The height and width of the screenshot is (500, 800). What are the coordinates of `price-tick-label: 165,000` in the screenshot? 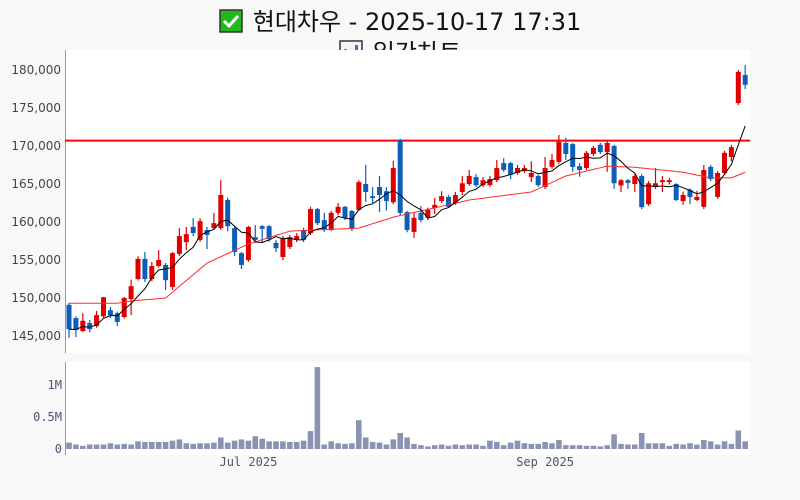 It's located at (36, 184).